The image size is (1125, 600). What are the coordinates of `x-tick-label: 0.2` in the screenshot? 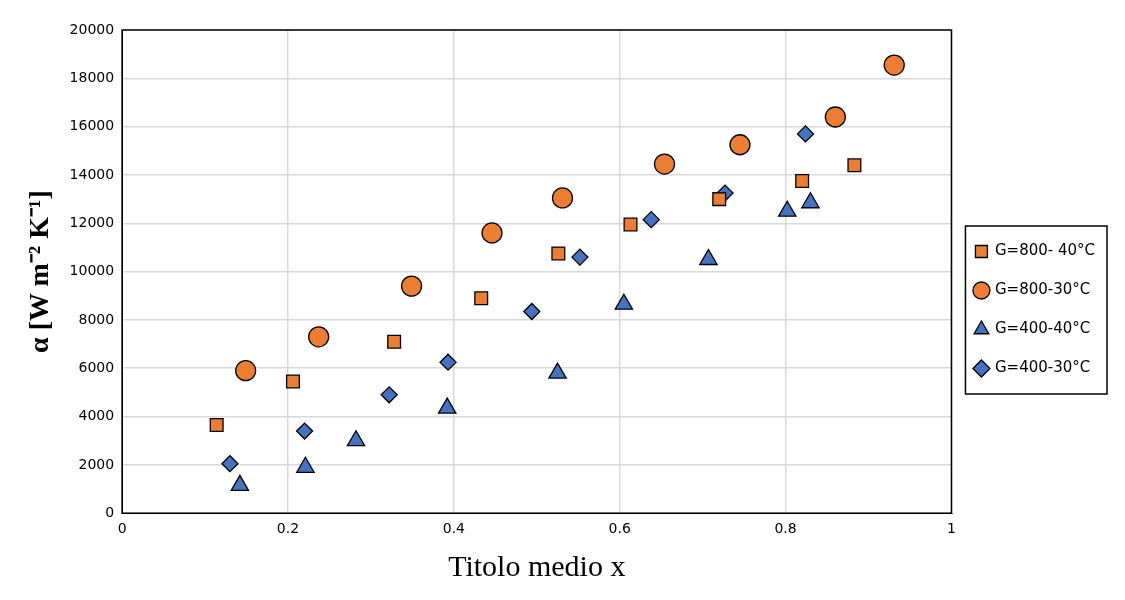 It's located at (288, 528).